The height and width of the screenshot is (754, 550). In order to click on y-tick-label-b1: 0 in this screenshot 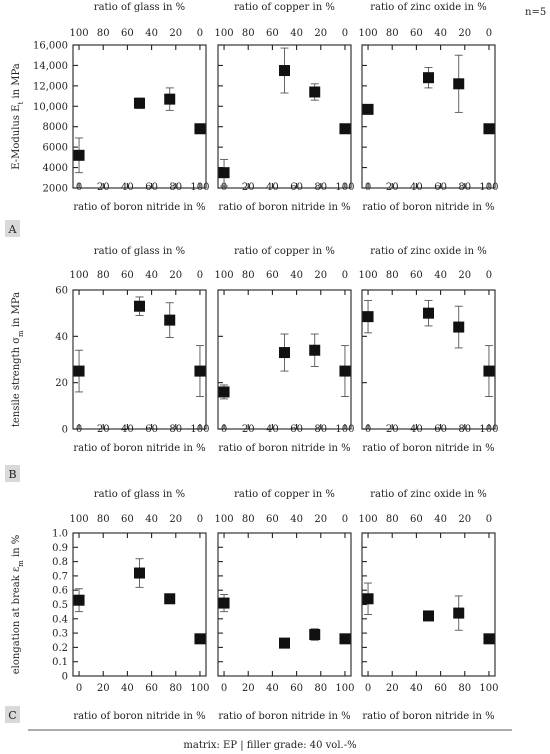, I will do `click(65, 430)`.